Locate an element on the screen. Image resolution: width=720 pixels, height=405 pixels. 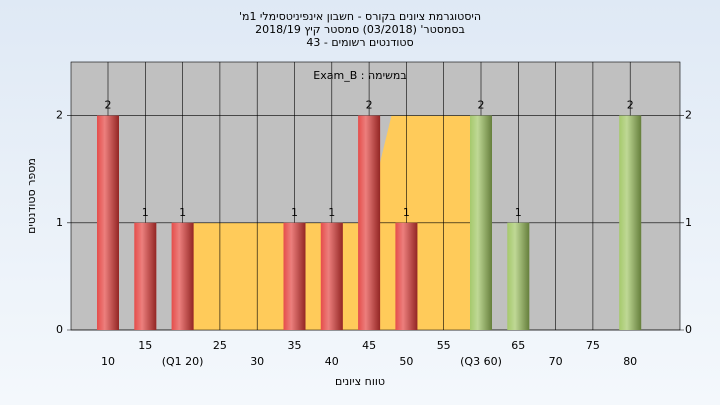
x-tick-label: 80 is located at coordinates (630, 361).